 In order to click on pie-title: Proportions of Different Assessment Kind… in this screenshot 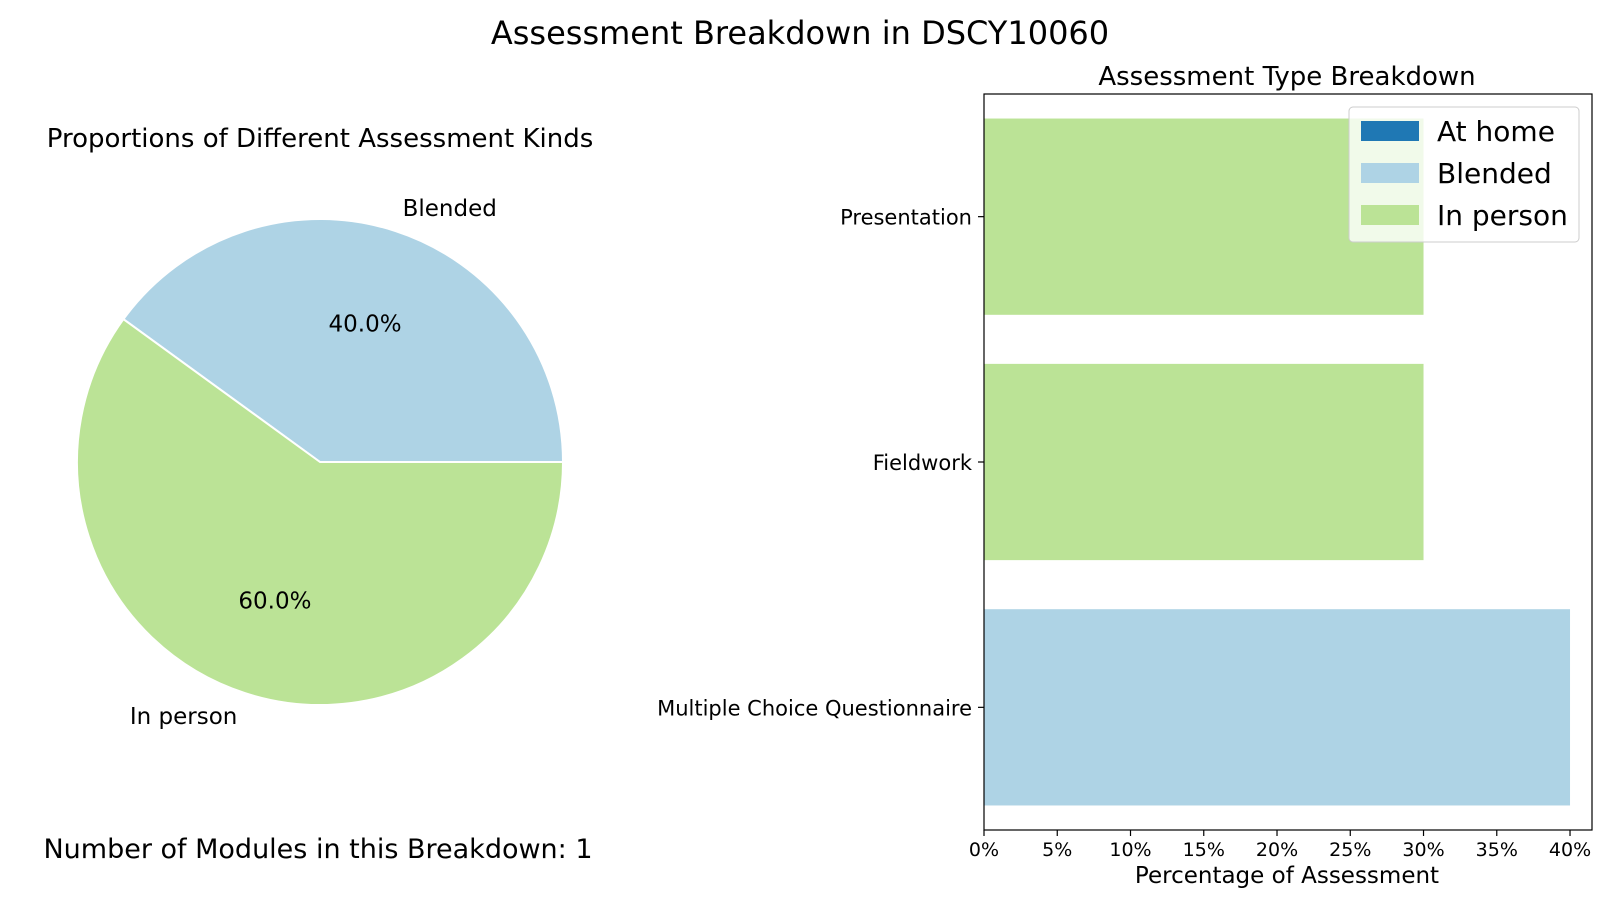, I will do `click(320, 139)`.